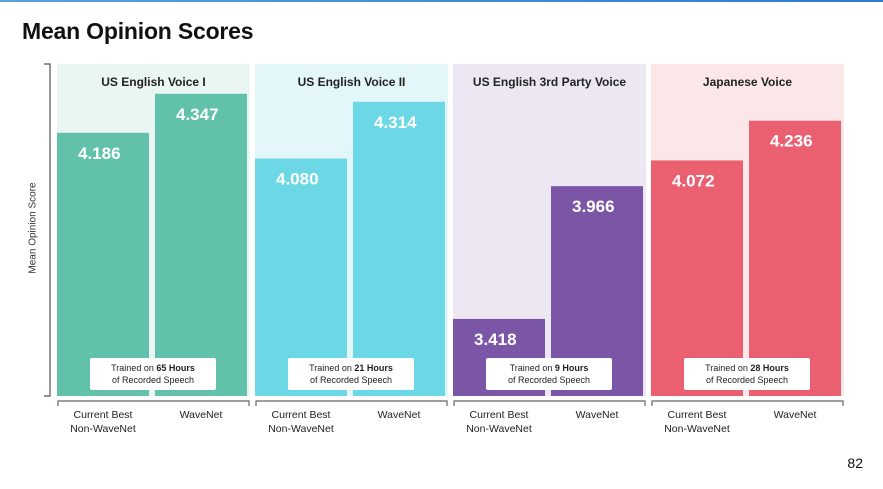  Describe the element at coordinates (495, 339) in the screenshot. I see `bar-value-label: 3.418` at that location.